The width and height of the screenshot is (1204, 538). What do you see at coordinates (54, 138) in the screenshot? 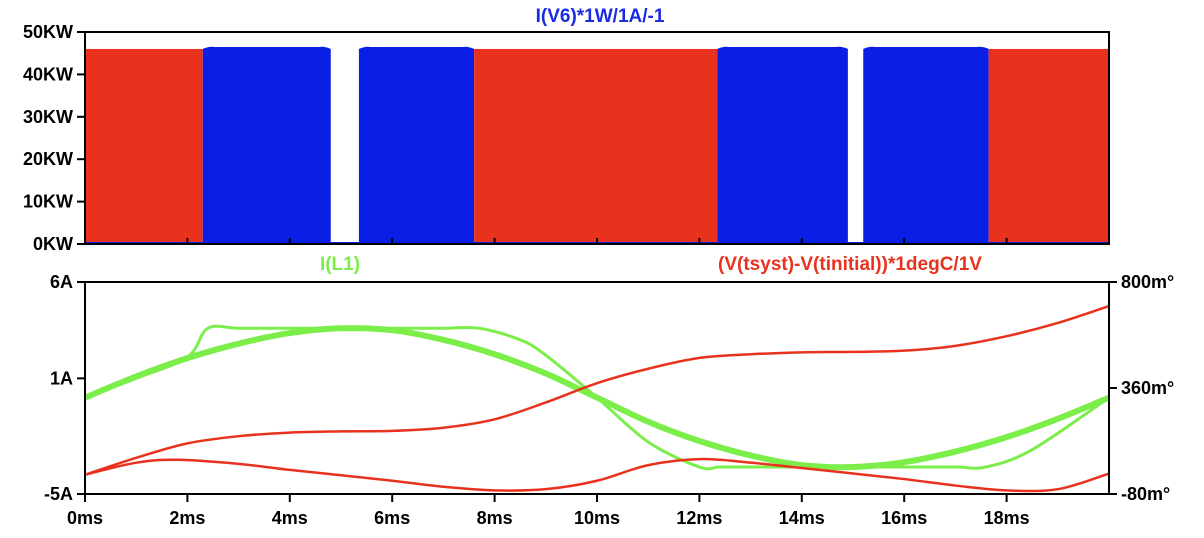
I see `top-y-axis: 50KW 40KW 30KW 20KW 10KW 0KW` at bounding box center [54, 138].